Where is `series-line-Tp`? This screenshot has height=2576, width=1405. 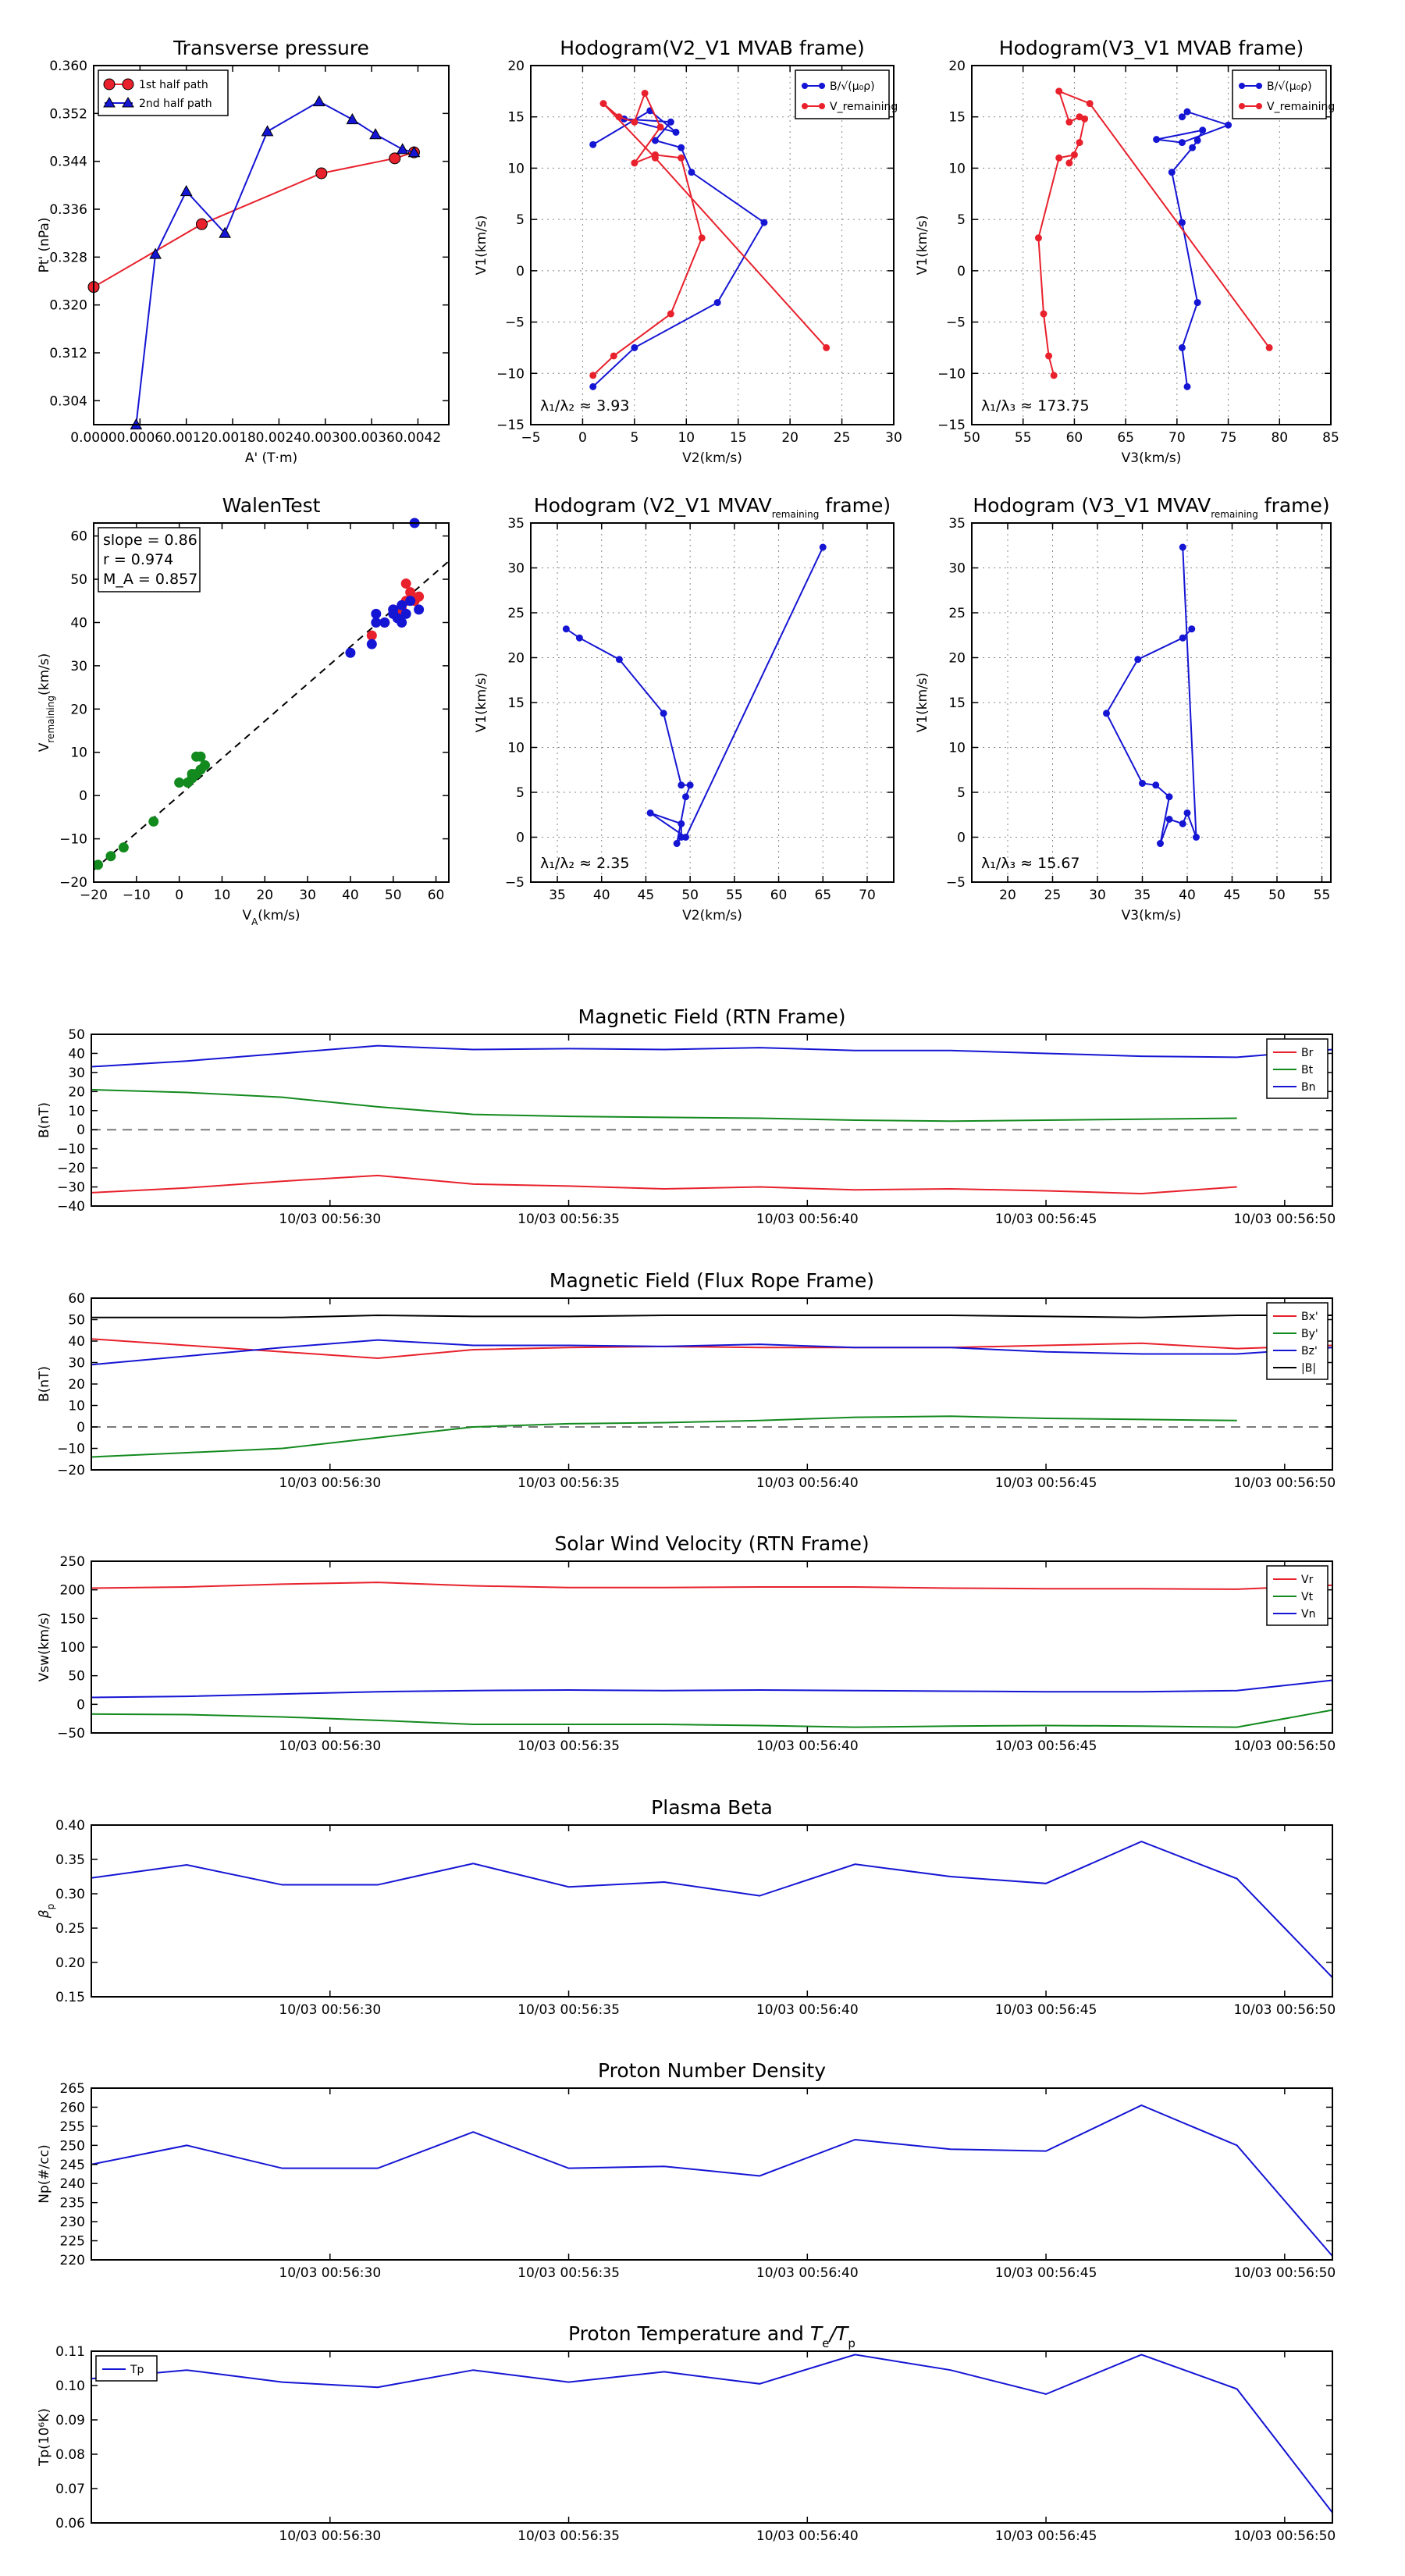
series-line-Tp is located at coordinates (712, 2434).